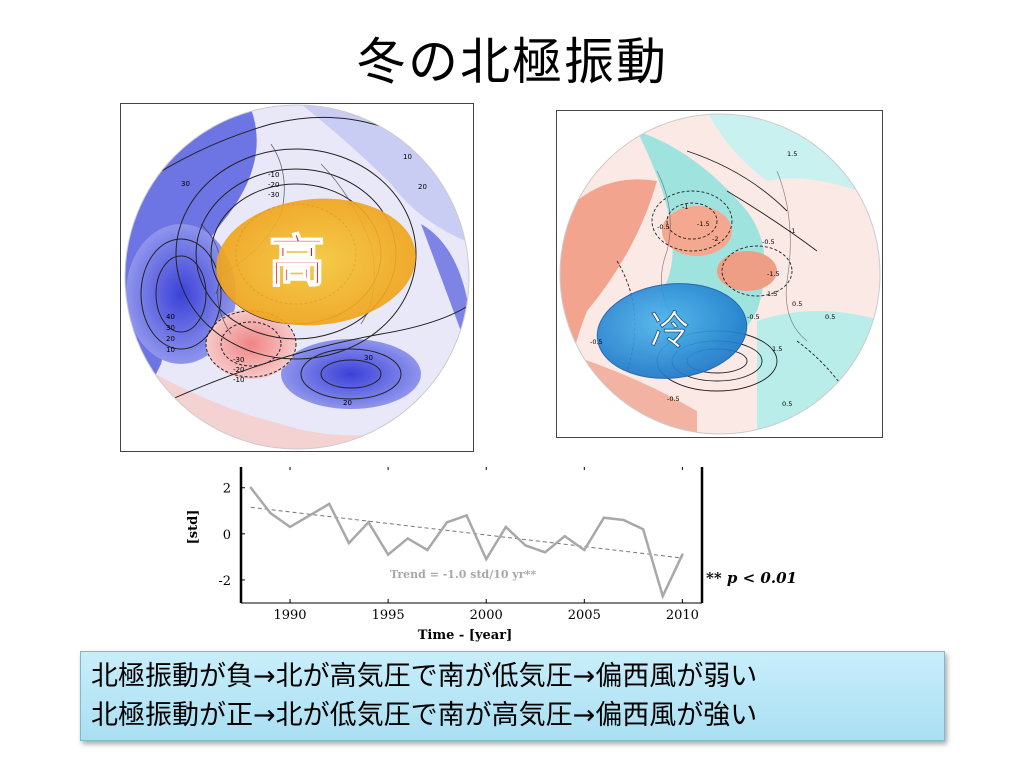  I want to click on significance-note: ** p < 0.01, so click(751, 578).